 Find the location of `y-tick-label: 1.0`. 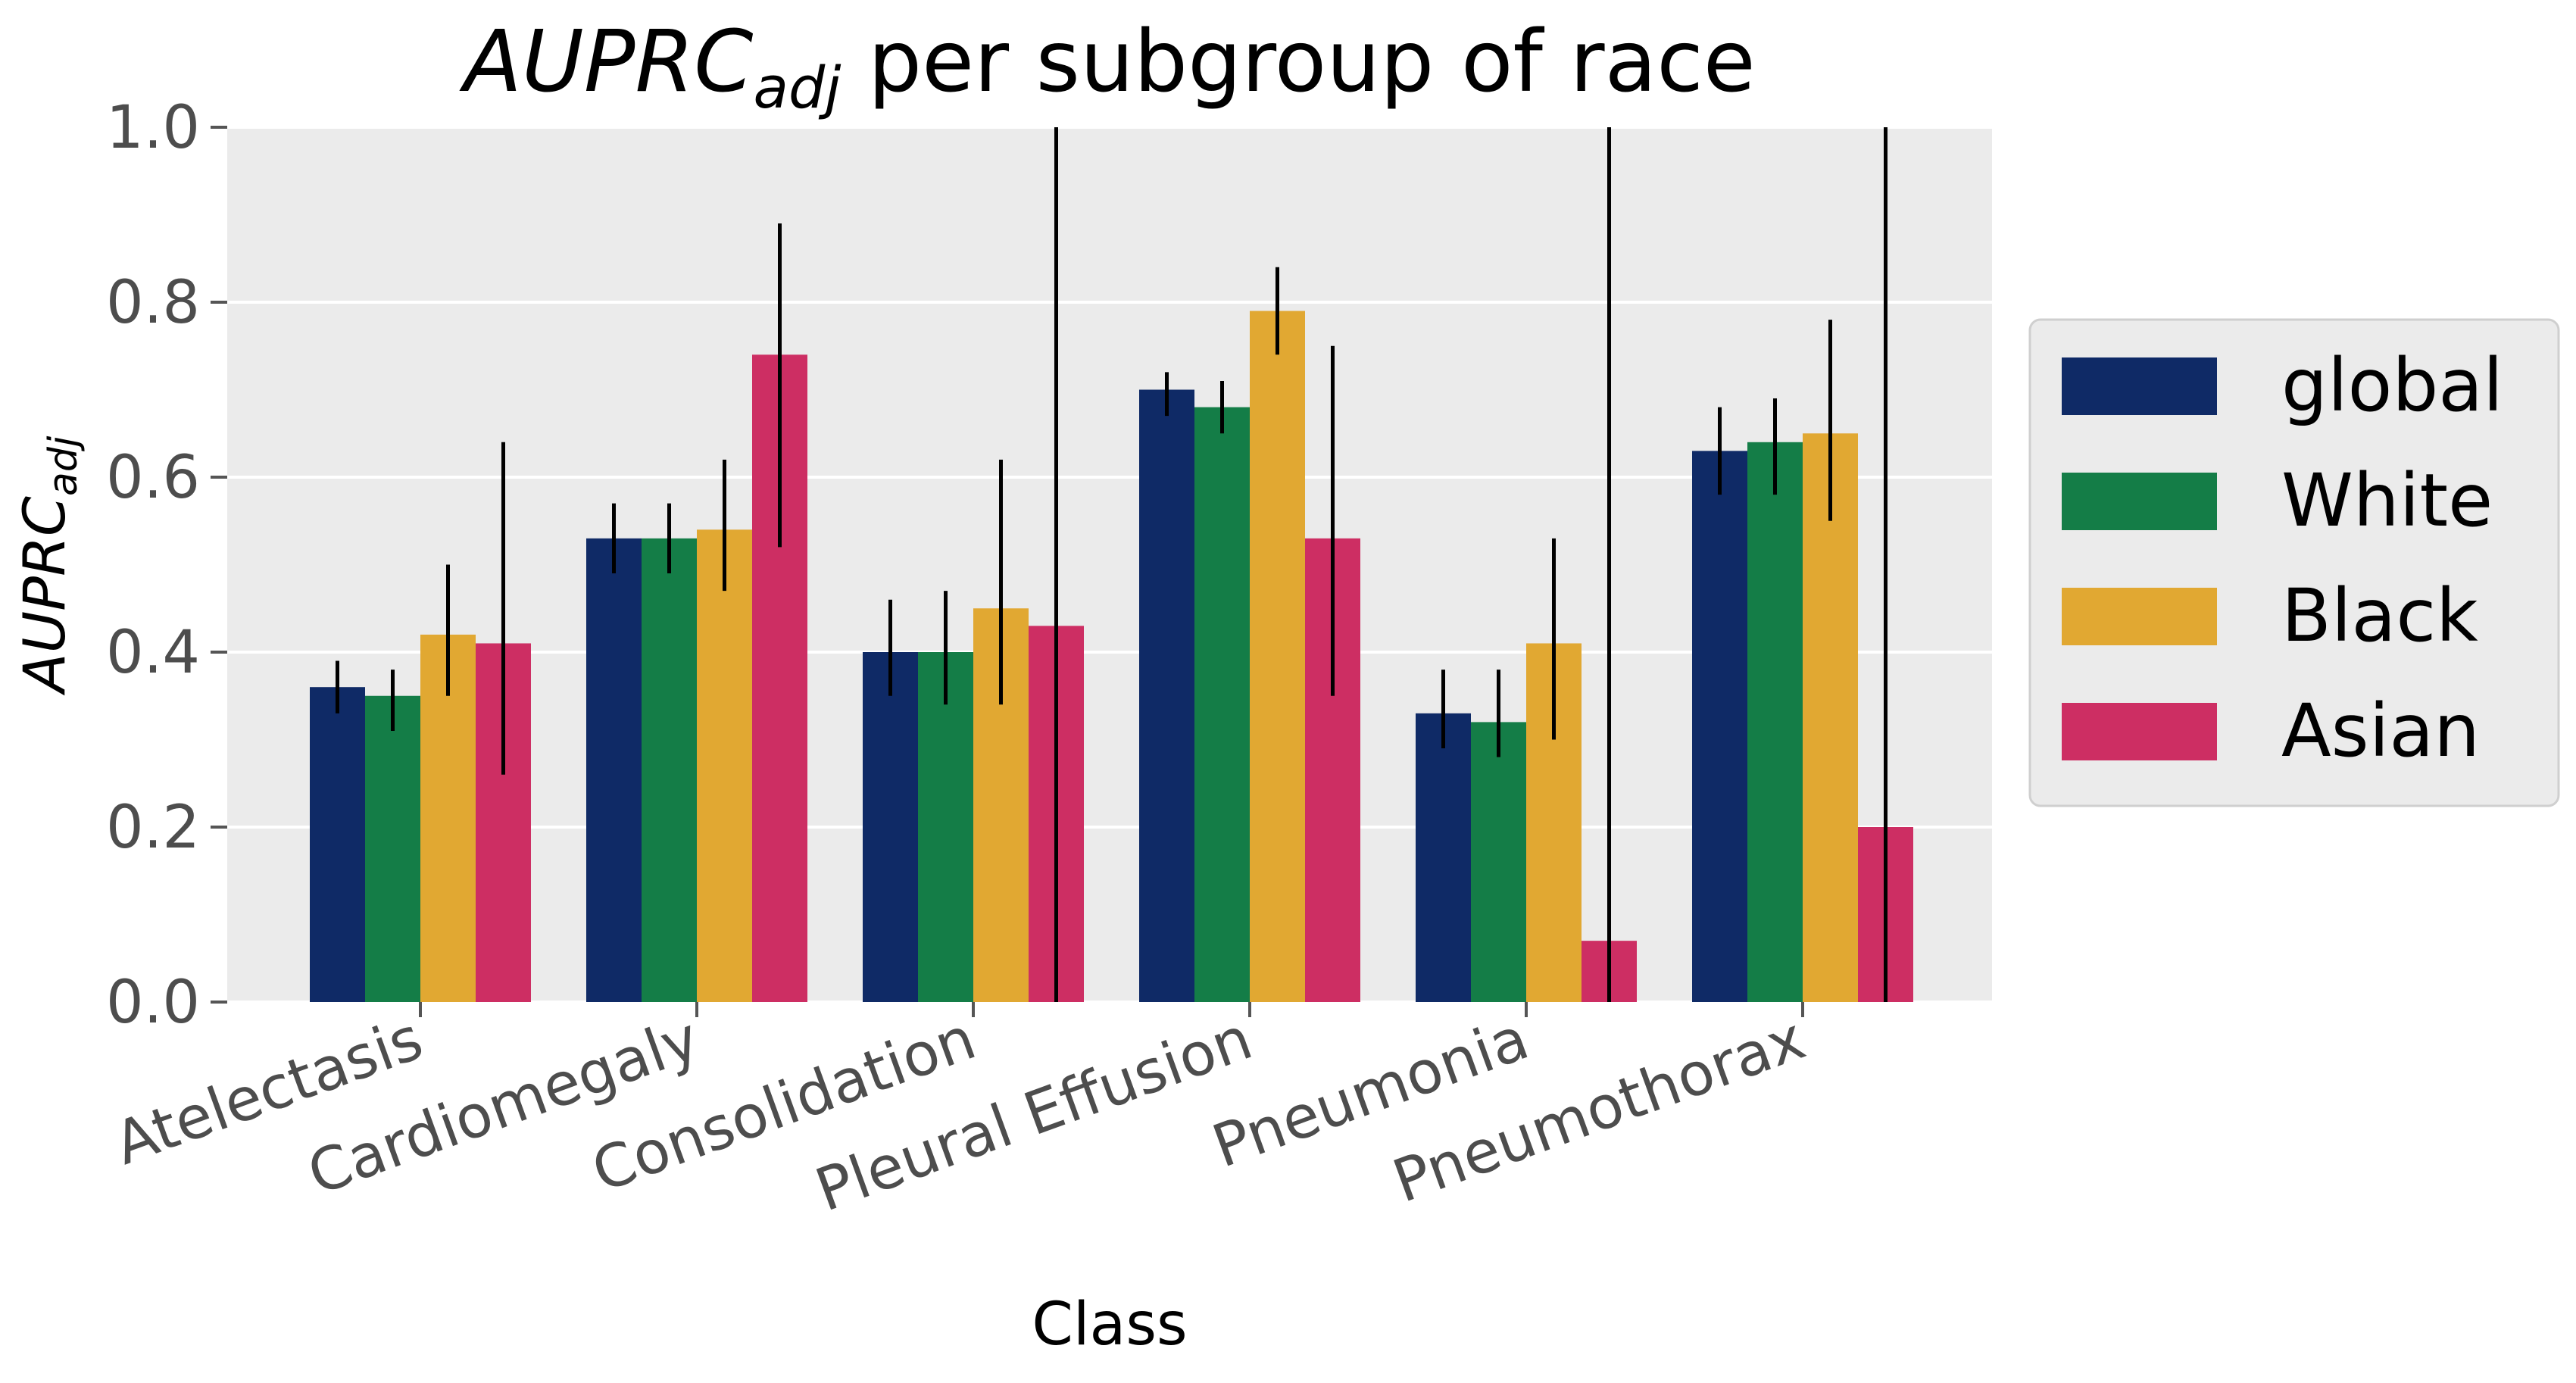

y-tick-label: 1.0 is located at coordinates (153, 128).